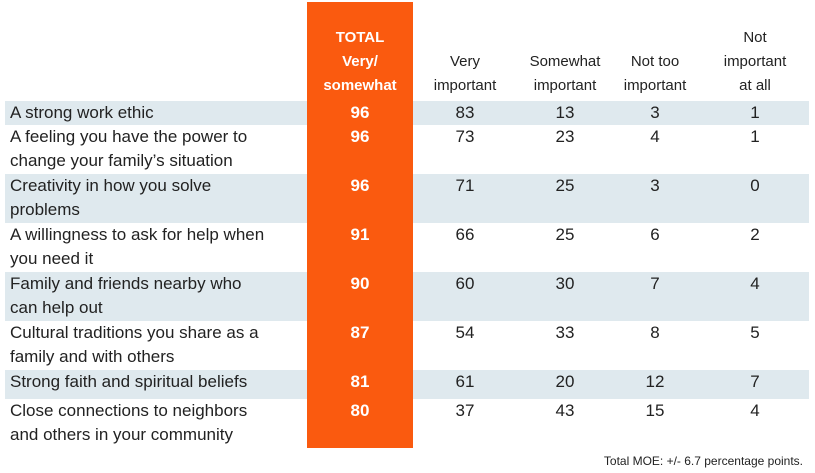 The image size is (815, 473). Describe the element at coordinates (52, 258) in the screenshot. I see `row-label-3-line-1: you need it` at that location.